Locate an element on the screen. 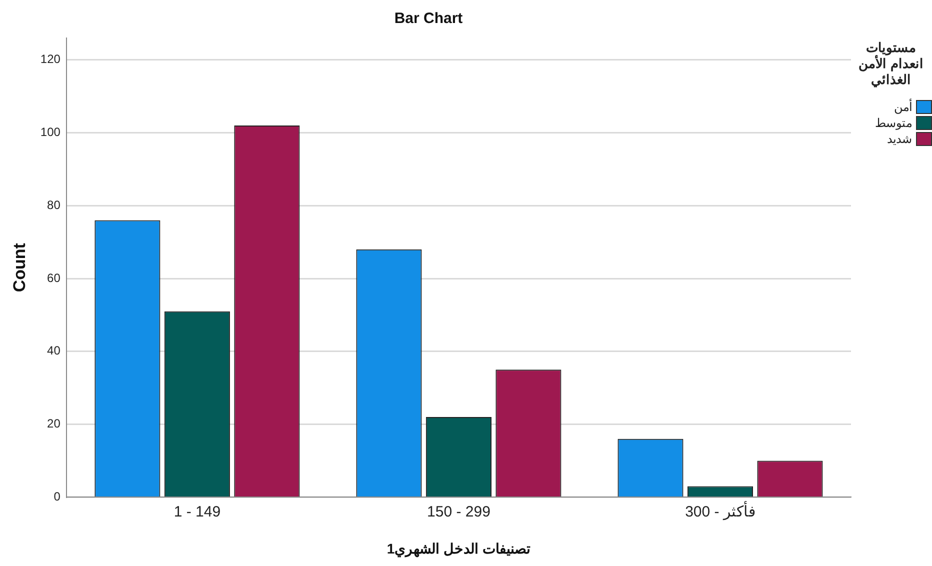  y-tick-label: 20 is located at coordinates (54, 423).